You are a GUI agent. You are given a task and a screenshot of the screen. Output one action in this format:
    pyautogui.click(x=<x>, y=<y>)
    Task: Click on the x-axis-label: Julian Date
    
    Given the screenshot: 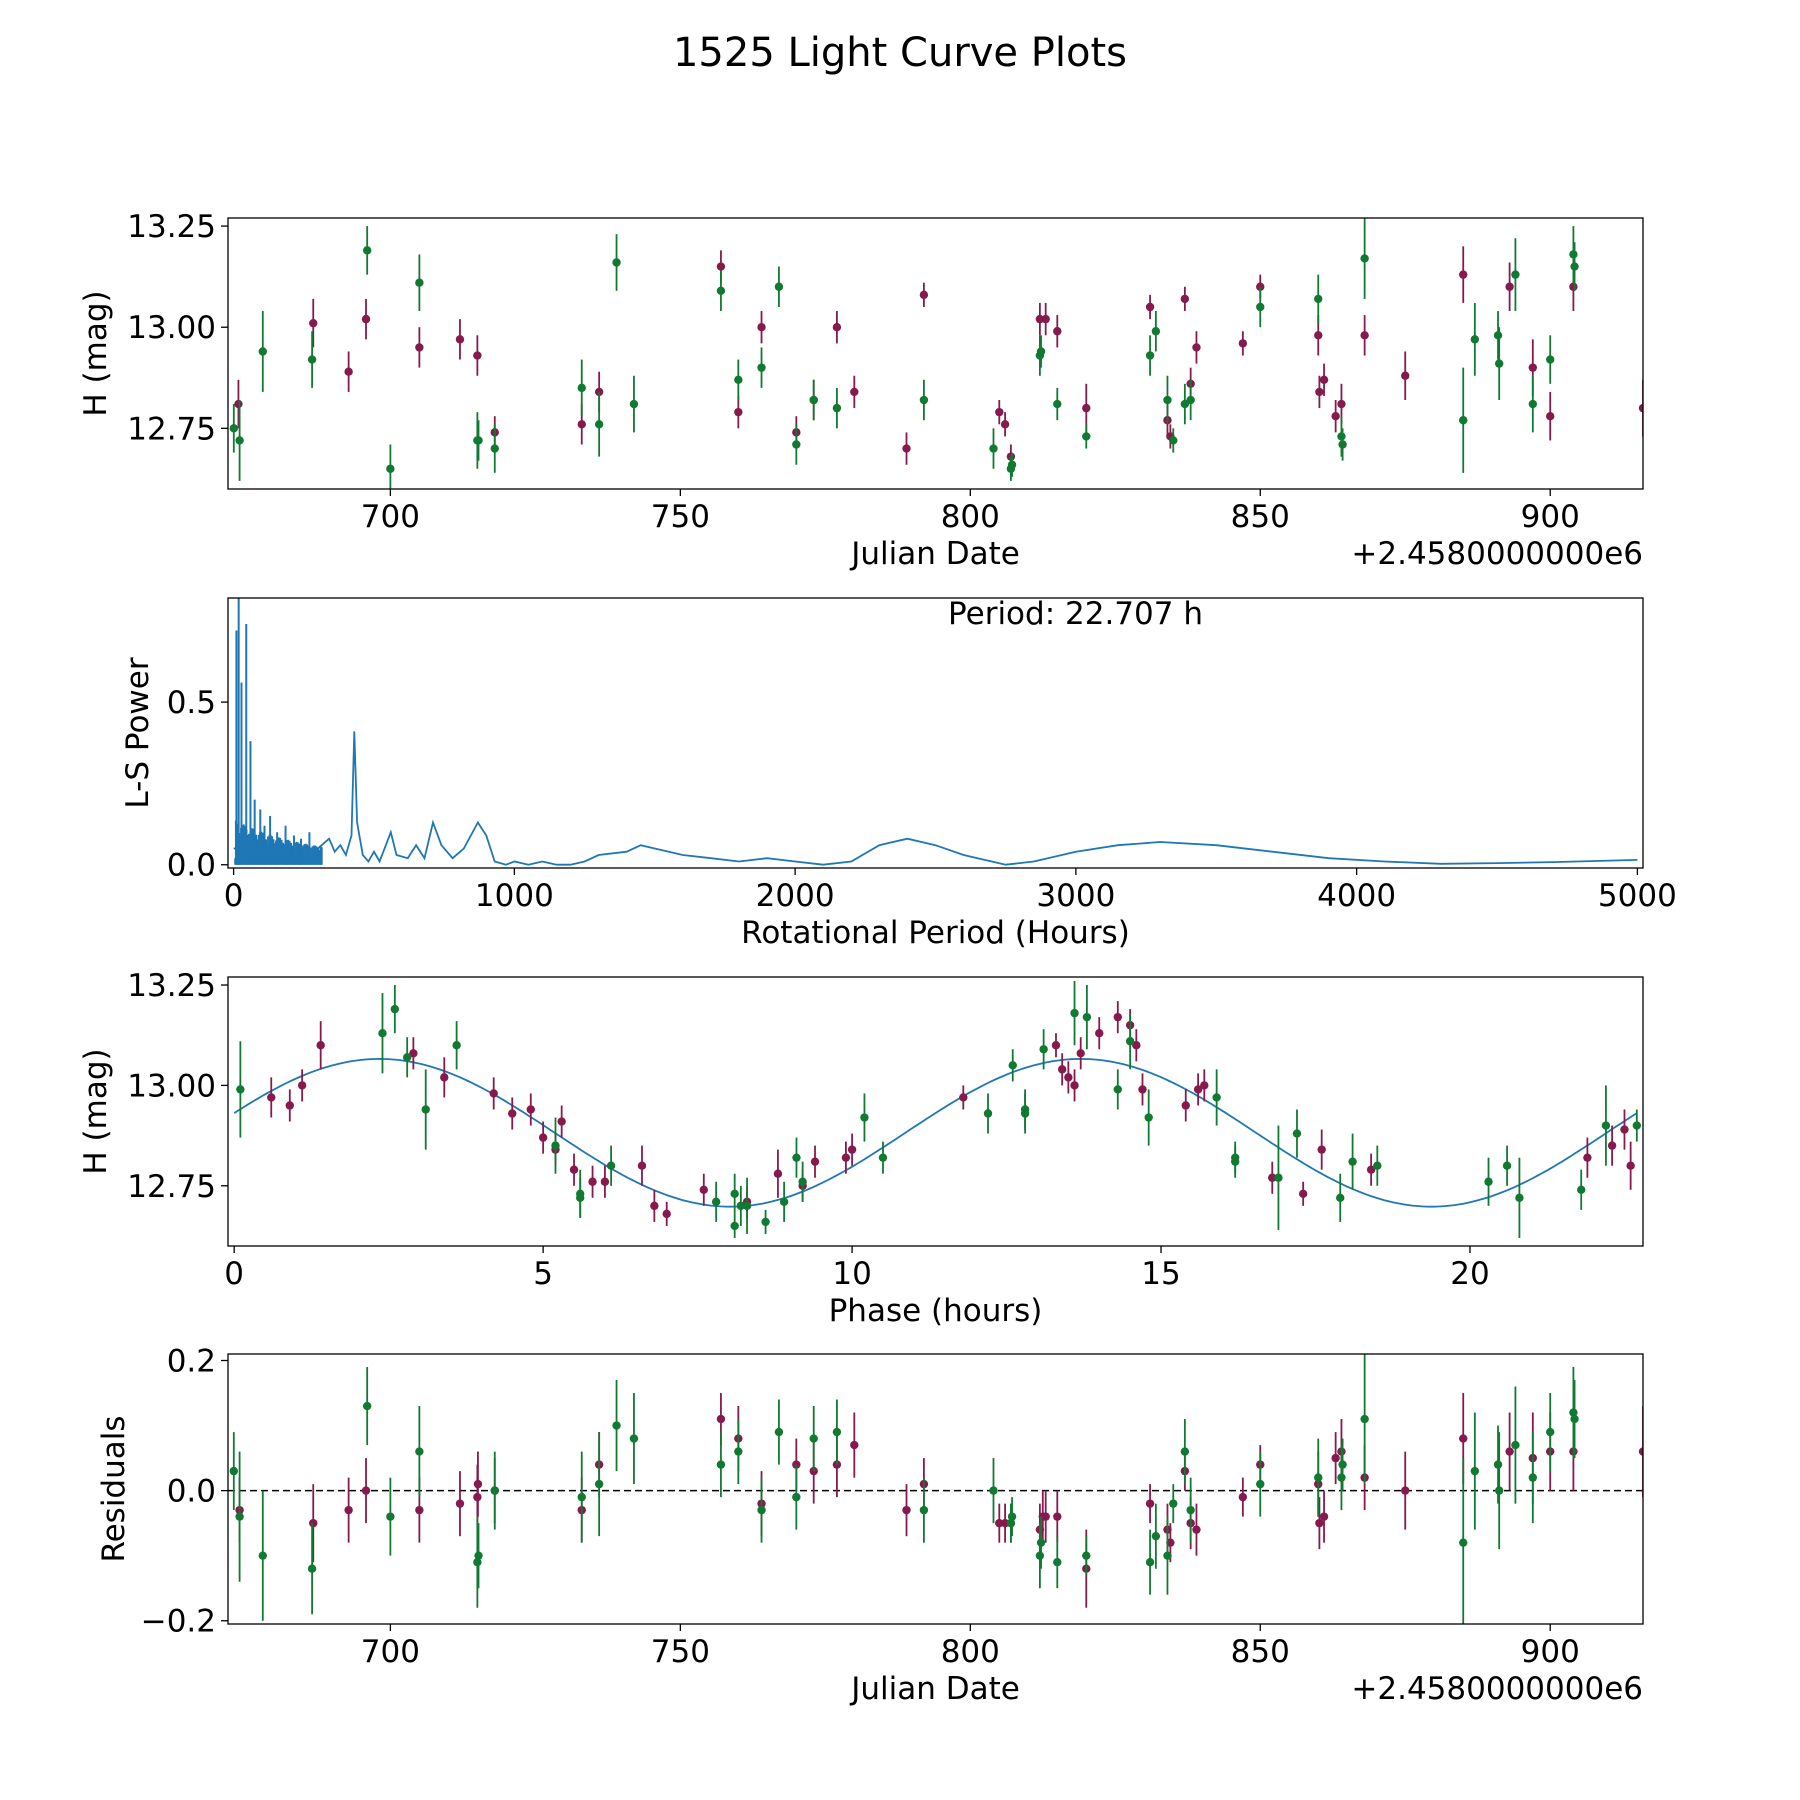 What is the action you would take?
    pyautogui.click(x=934, y=1689)
    